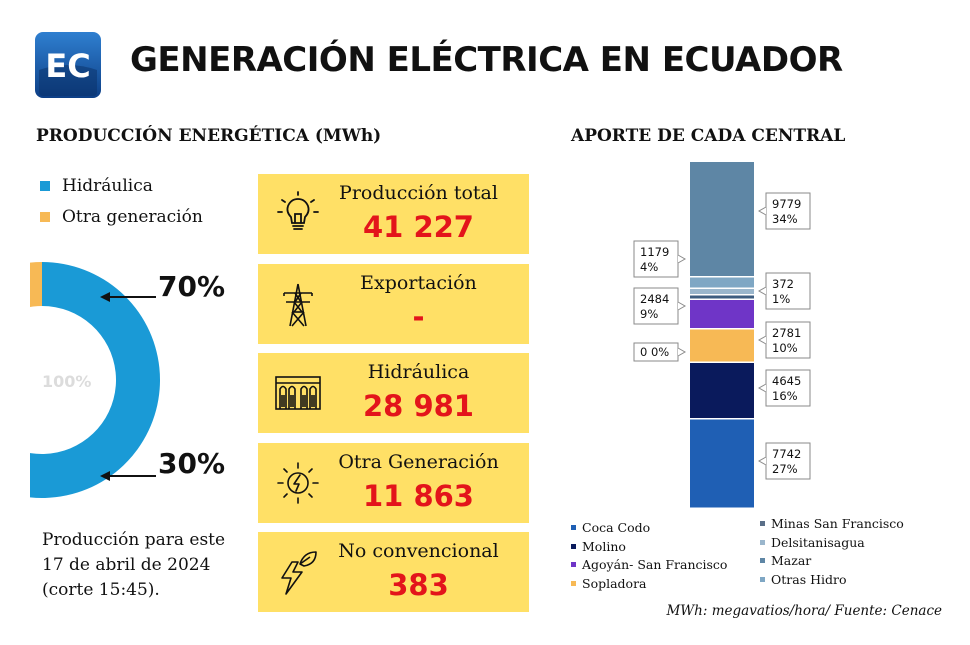 This screenshot has height=645, width=970. Describe the element at coordinates (298, 483) in the screenshot. I see `sun-bolt-icon` at that location.